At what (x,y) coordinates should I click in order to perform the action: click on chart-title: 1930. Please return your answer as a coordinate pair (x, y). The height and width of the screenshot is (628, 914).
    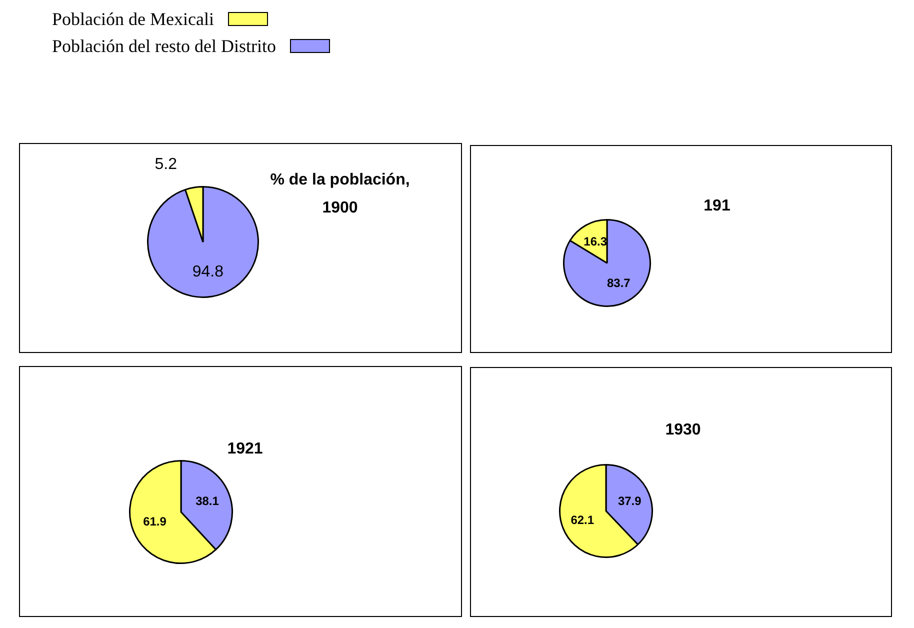
    Looking at the image, I should click on (683, 429).